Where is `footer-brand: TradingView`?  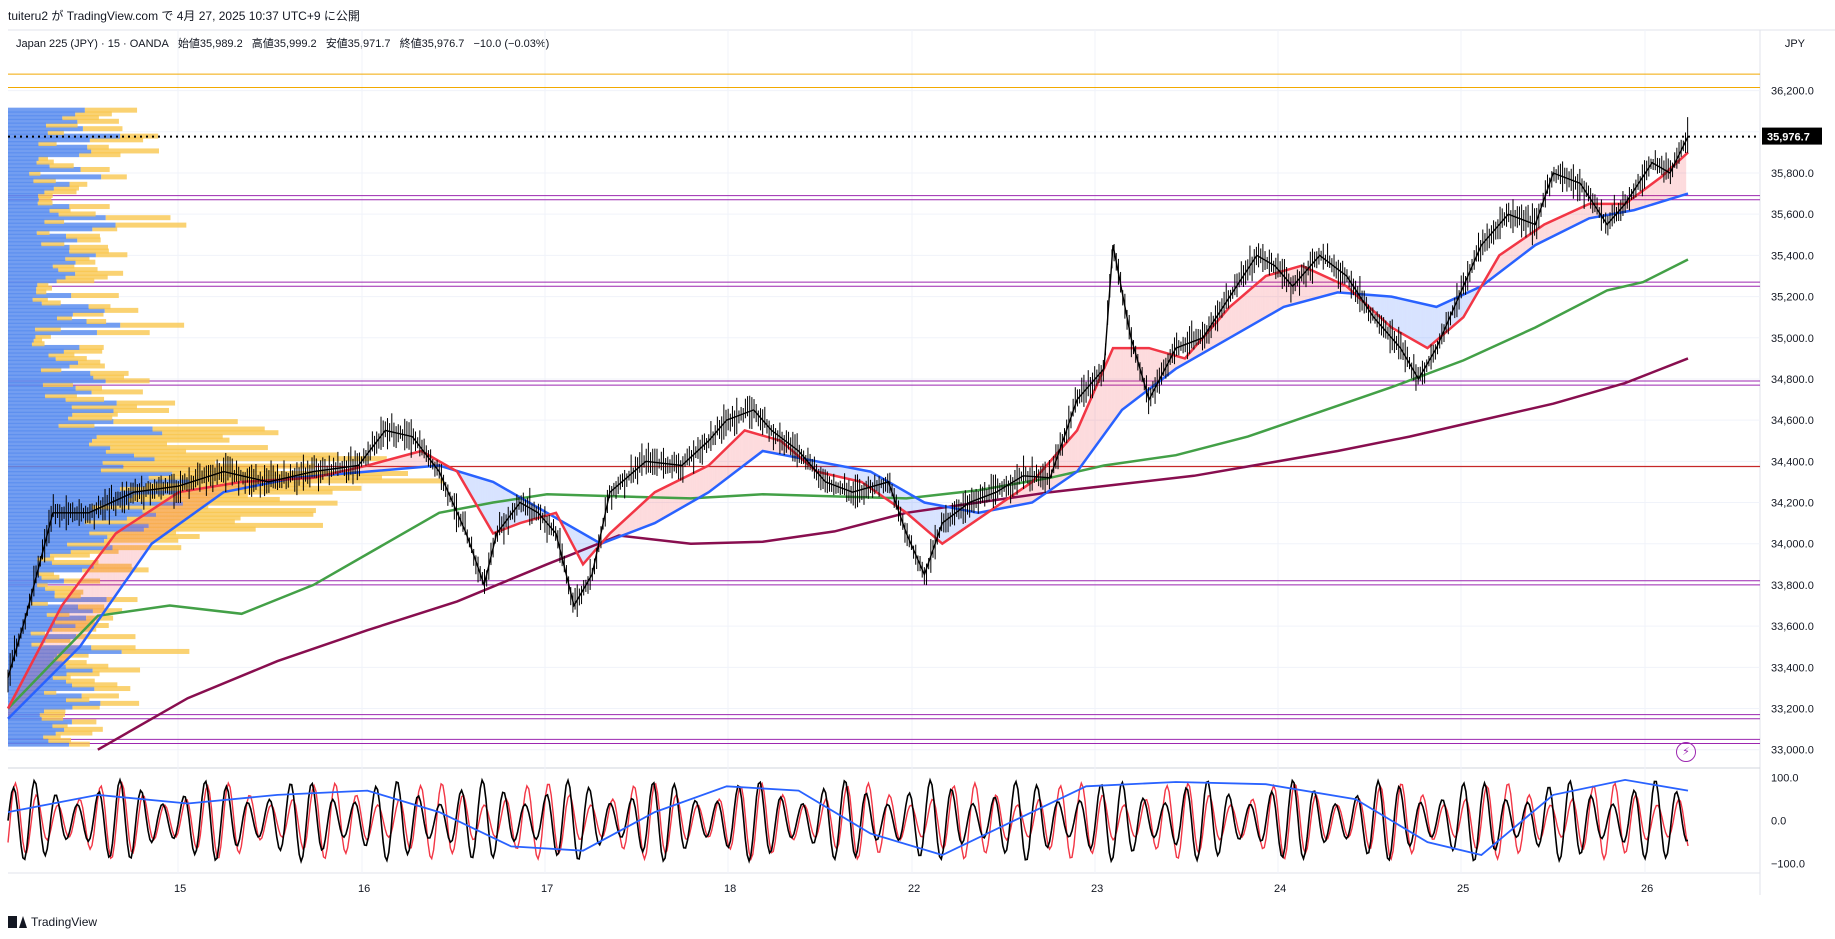 footer-brand: TradingView is located at coordinates (64, 922).